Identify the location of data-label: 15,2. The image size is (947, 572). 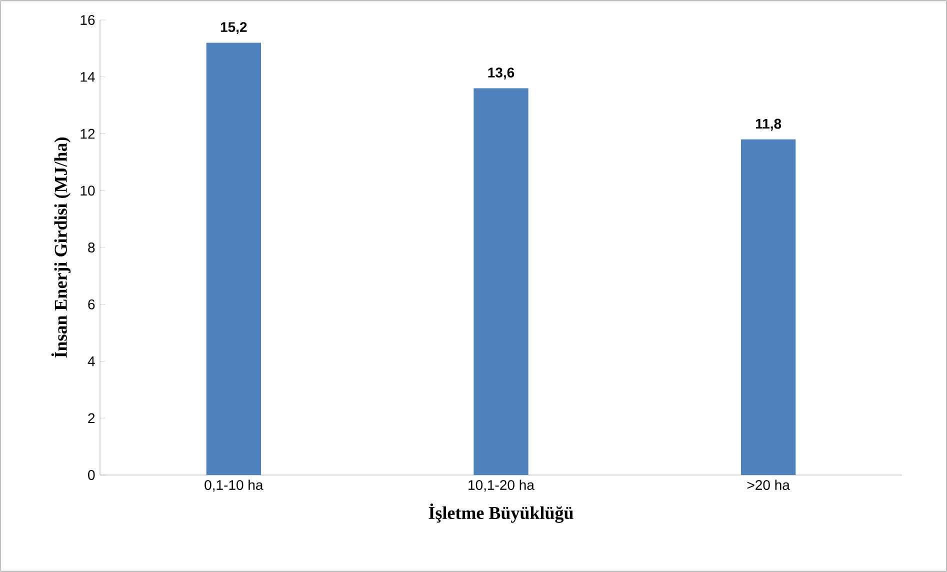
(233, 28).